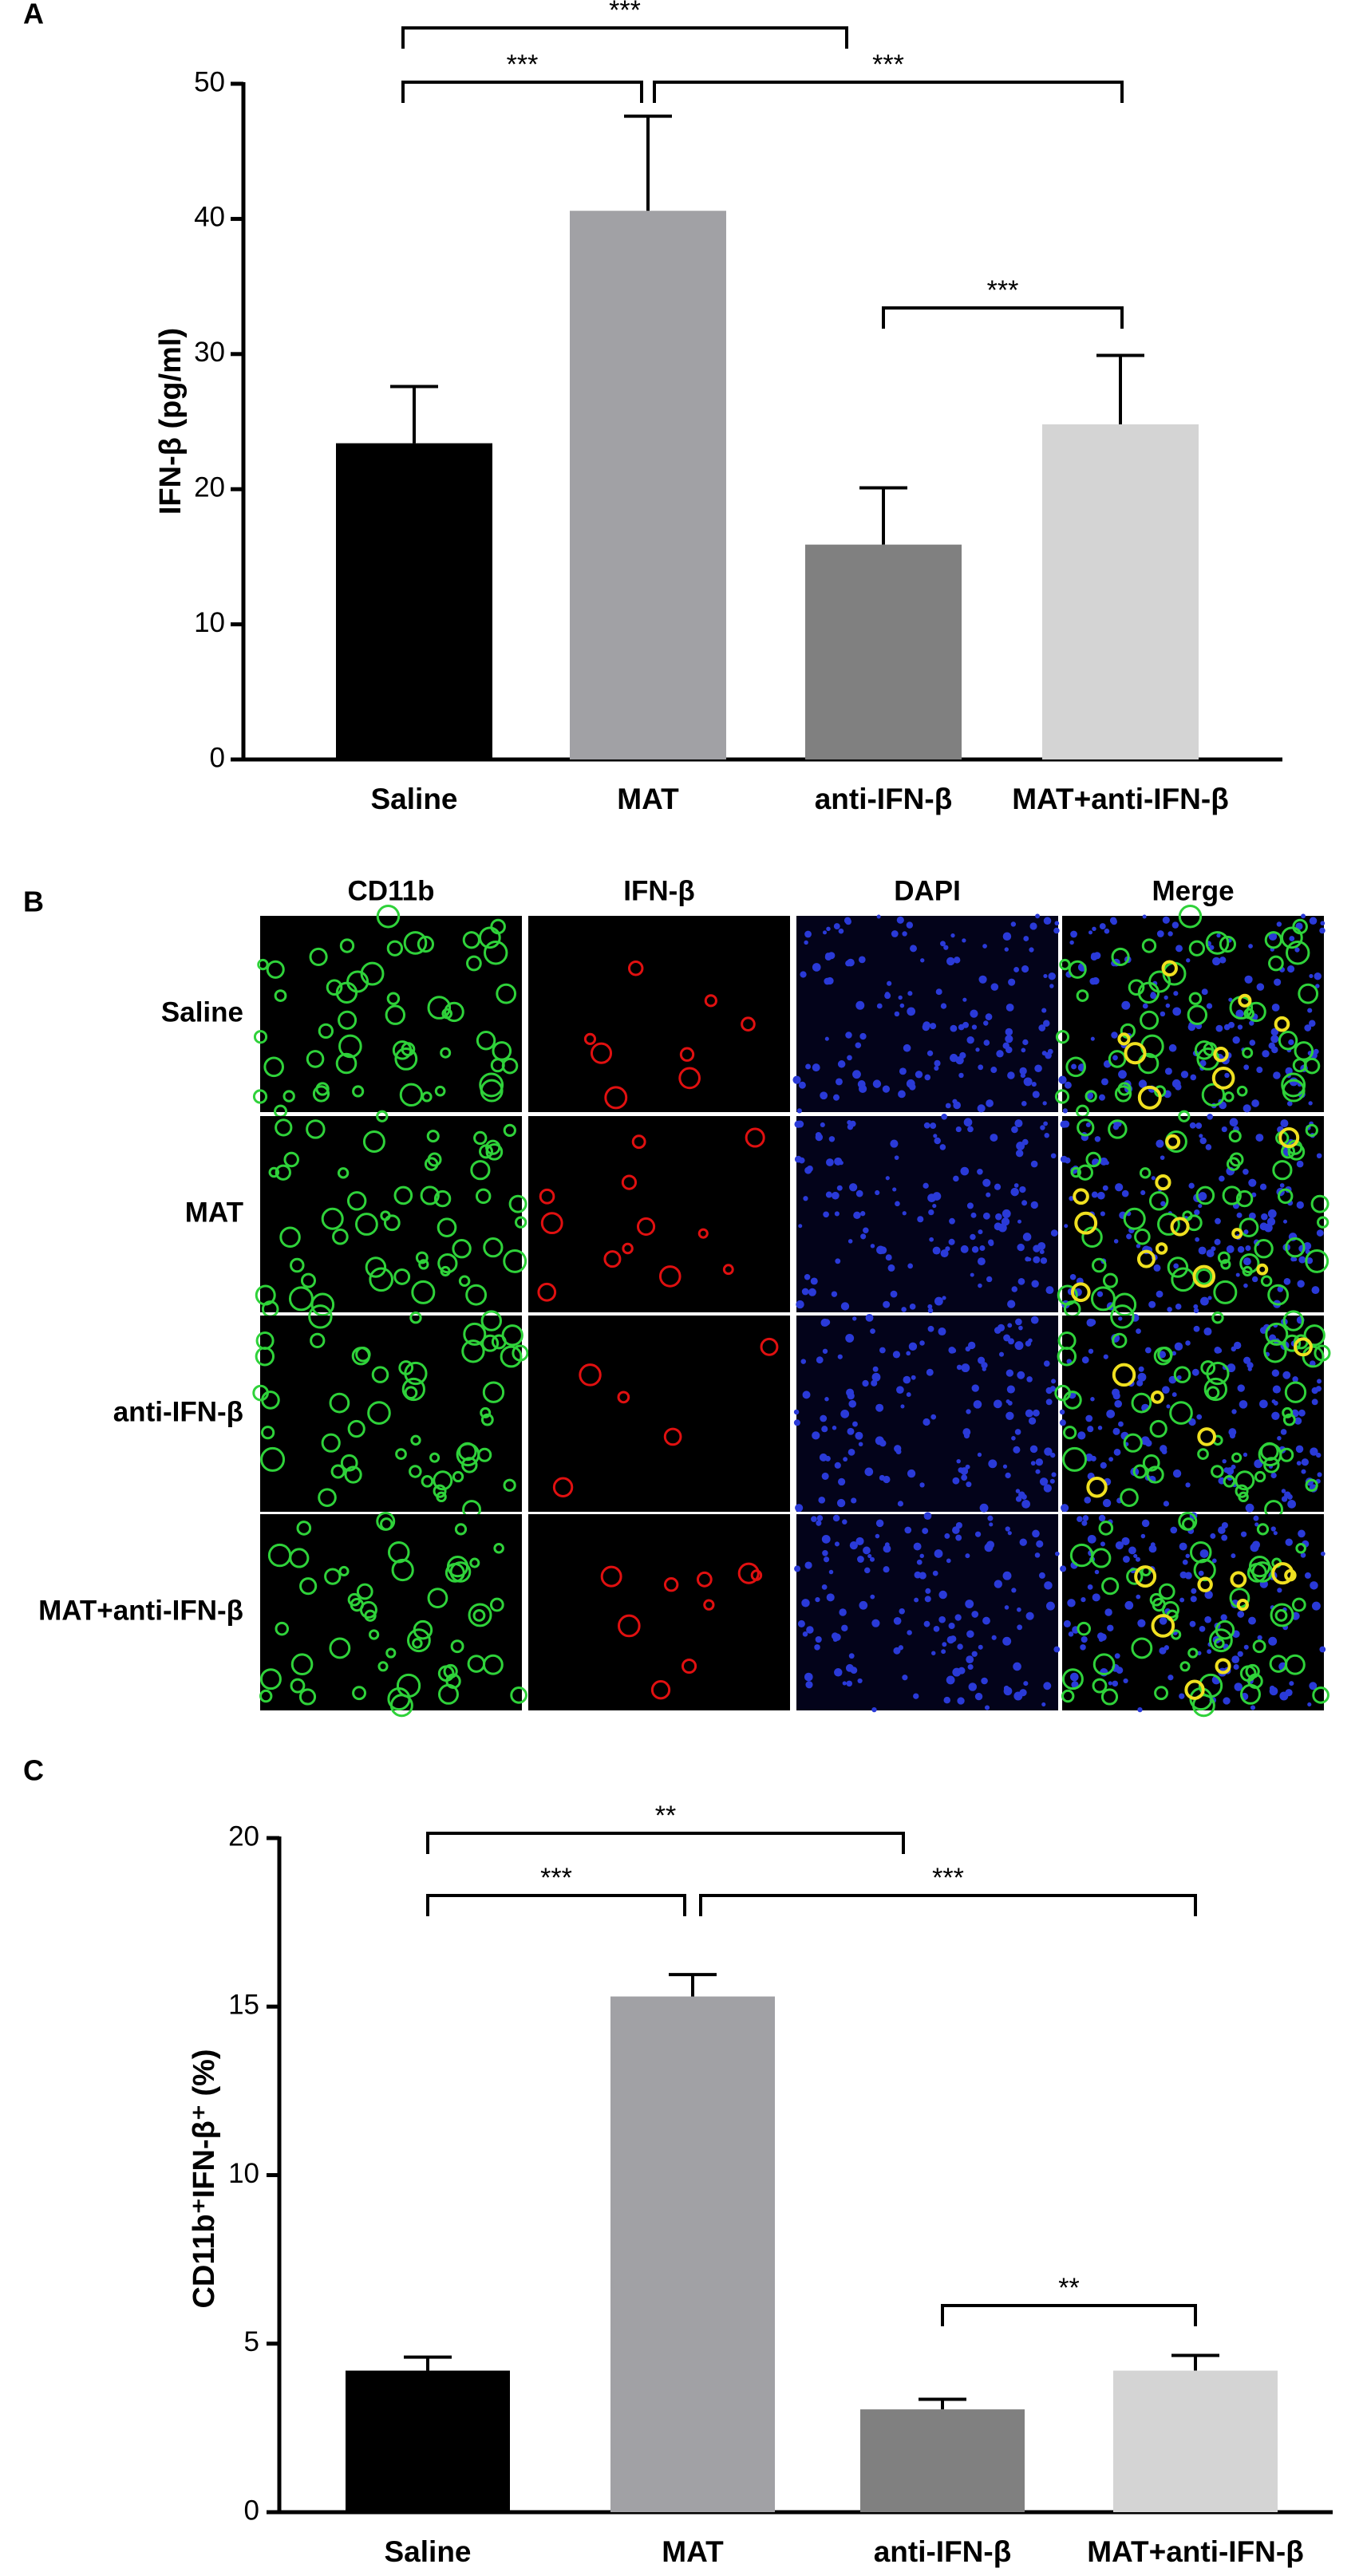 This screenshot has width=1367, height=2576. What do you see at coordinates (1195, 2362) in the screenshot?
I see `error-bar` at bounding box center [1195, 2362].